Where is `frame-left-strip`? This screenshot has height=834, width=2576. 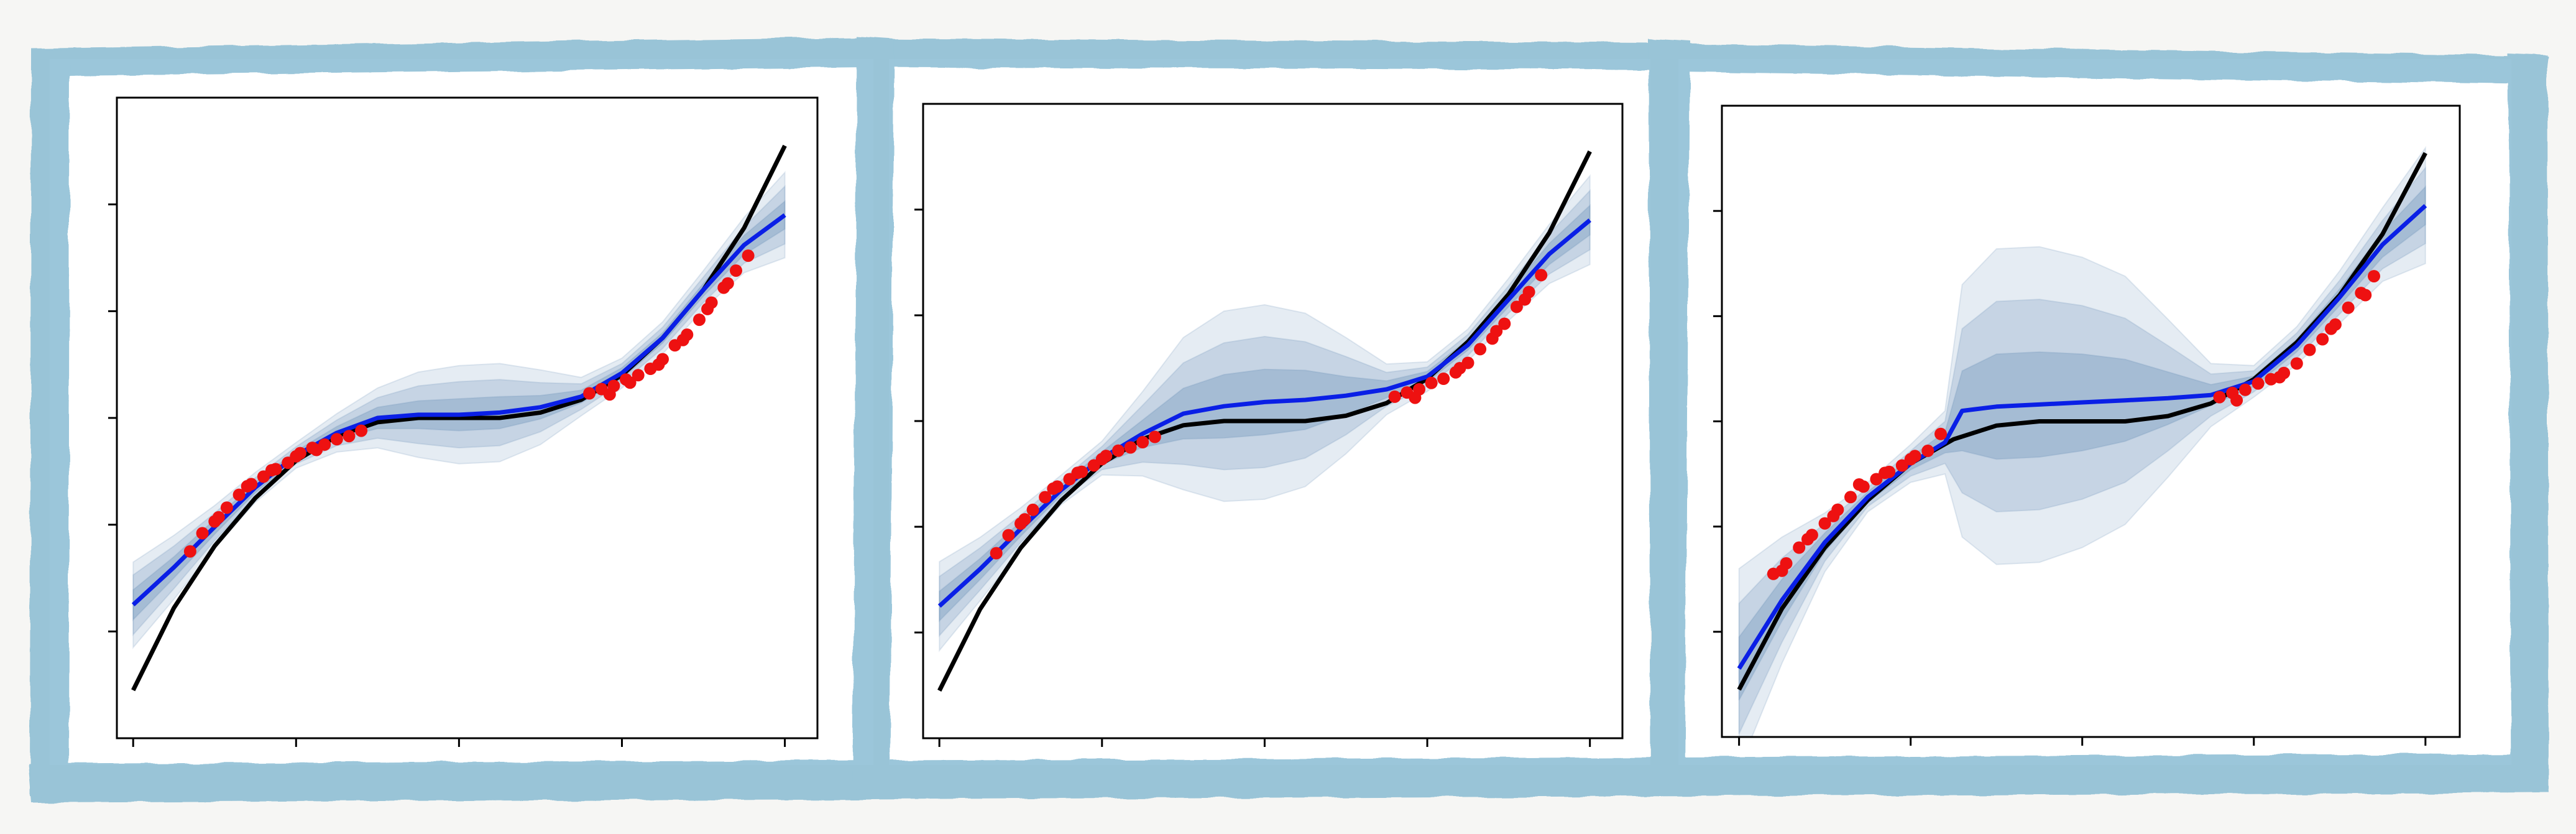 frame-left-strip is located at coordinates (50, 424).